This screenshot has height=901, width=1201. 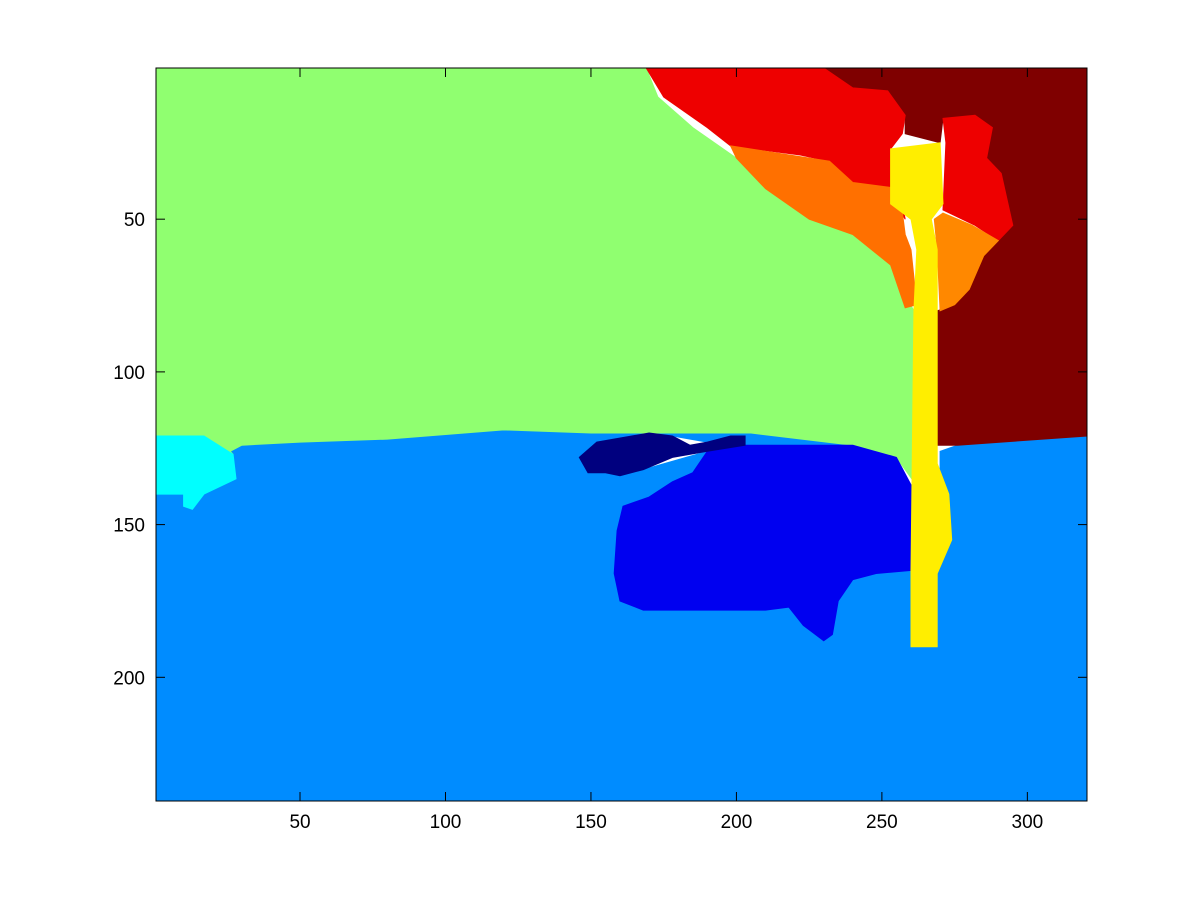 What do you see at coordinates (129, 678) in the screenshot?
I see `y-tick-label: 200` at bounding box center [129, 678].